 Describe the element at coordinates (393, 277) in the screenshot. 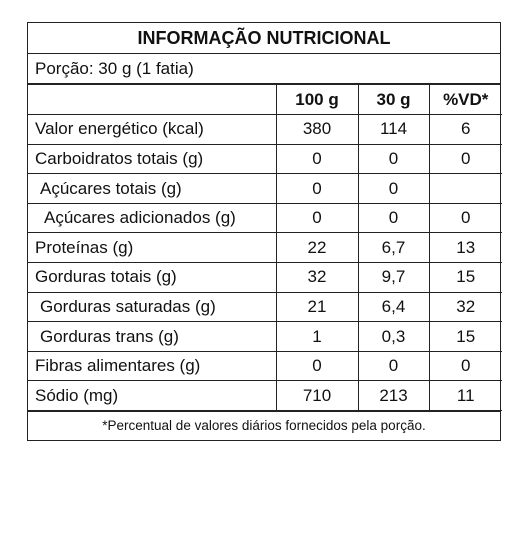

I see `value-30g: 9,7` at that location.